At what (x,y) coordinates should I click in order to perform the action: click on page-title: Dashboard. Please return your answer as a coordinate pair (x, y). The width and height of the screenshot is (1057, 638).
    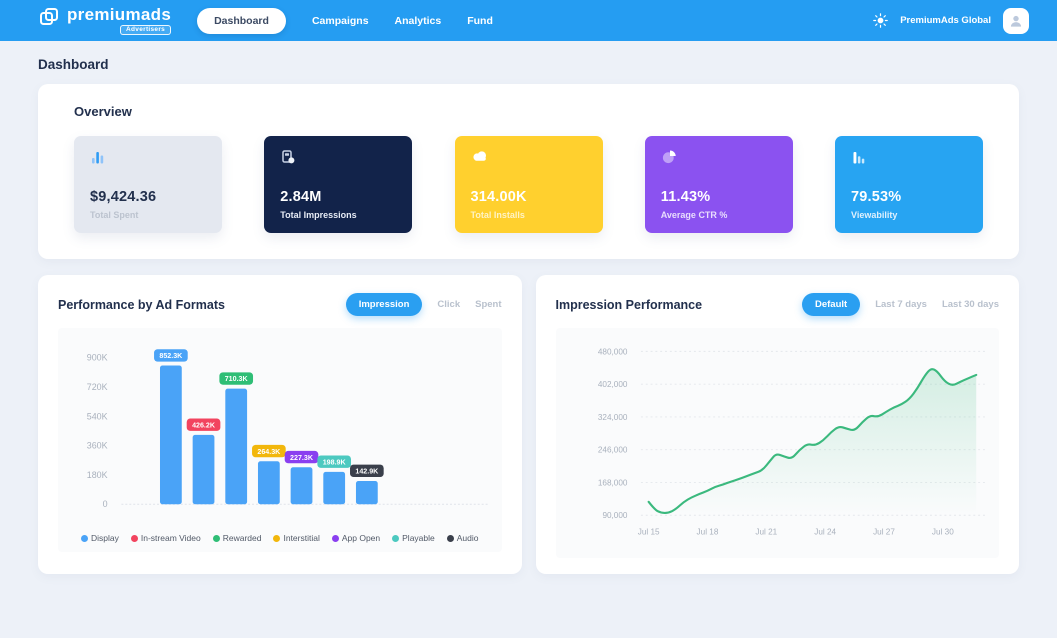
    Looking at the image, I should click on (73, 64).